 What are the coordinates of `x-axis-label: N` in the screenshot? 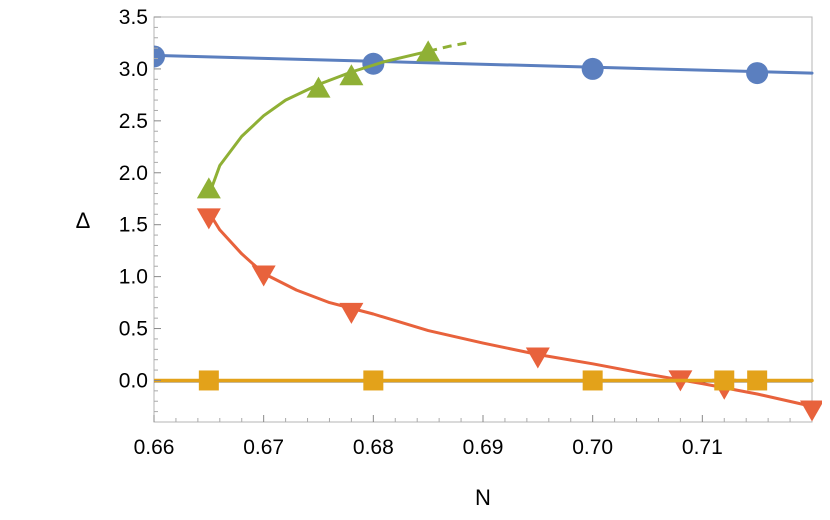 It's located at (483, 497).